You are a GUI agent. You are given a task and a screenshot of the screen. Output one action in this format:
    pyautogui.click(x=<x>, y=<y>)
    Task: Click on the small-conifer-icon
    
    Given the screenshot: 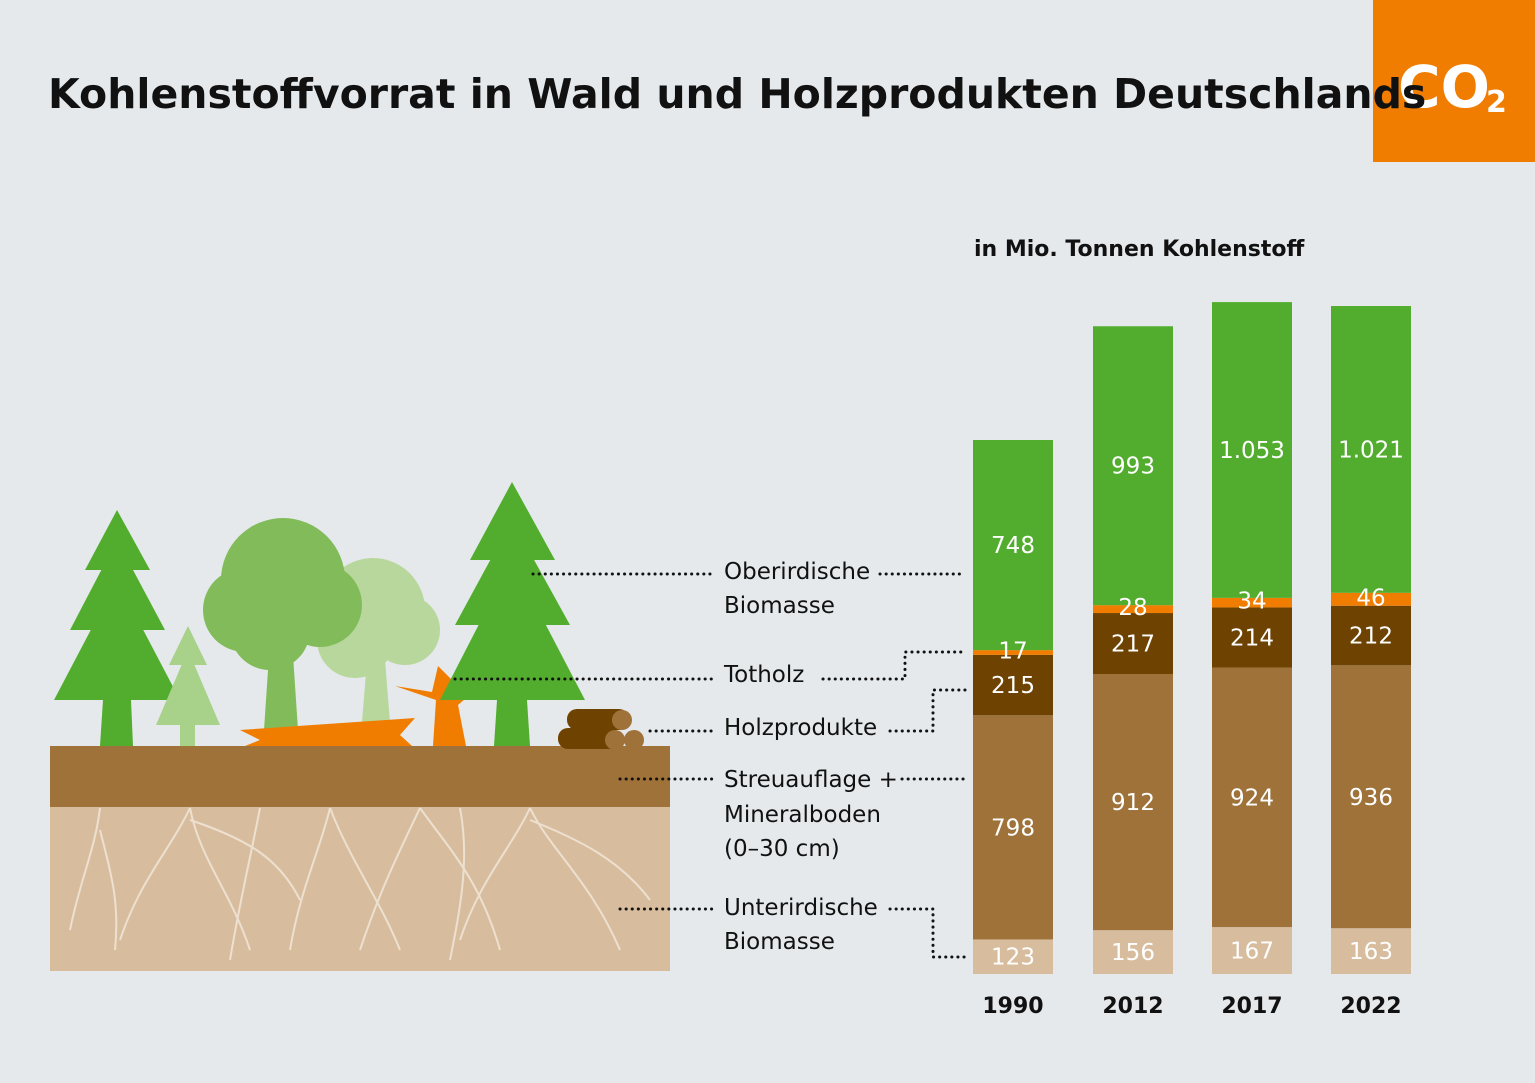 What is the action you would take?
    pyautogui.click(x=188, y=686)
    